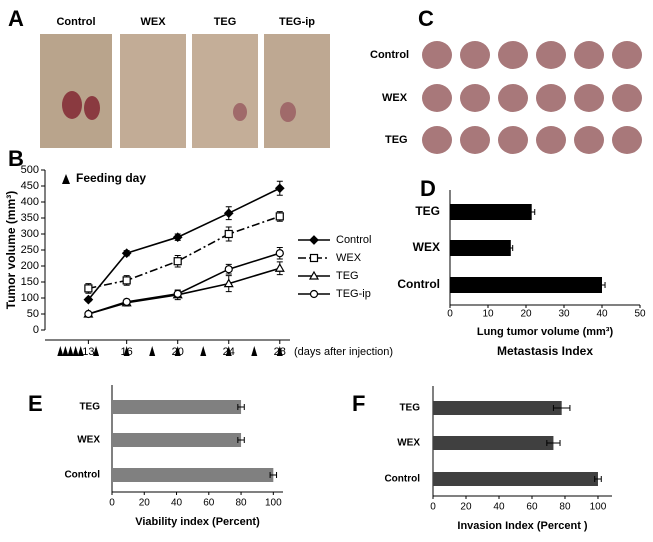 This screenshot has width=653, height=542. What do you see at coordinates (75, 22) in the screenshot?
I see `photo-label: Control` at bounding box center [75, 22].